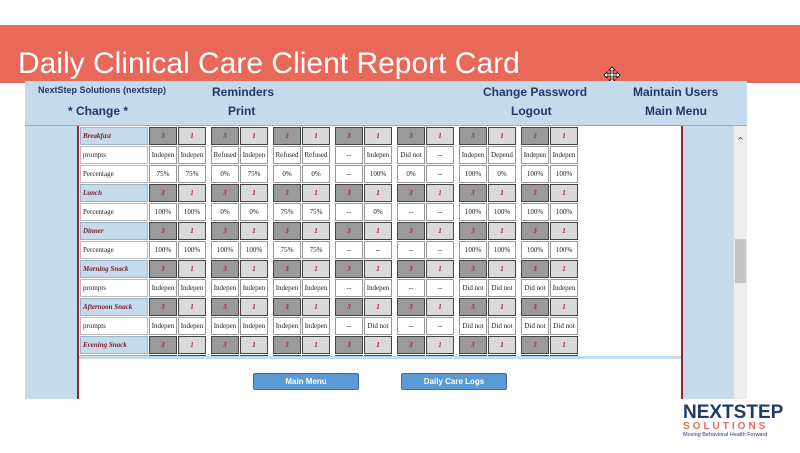 This screenshot has height=453, width=800. What do you see at coordinates (114, 231) in the screenshot?
I see `section-label: Dinner` at bounding box center [114, 231].